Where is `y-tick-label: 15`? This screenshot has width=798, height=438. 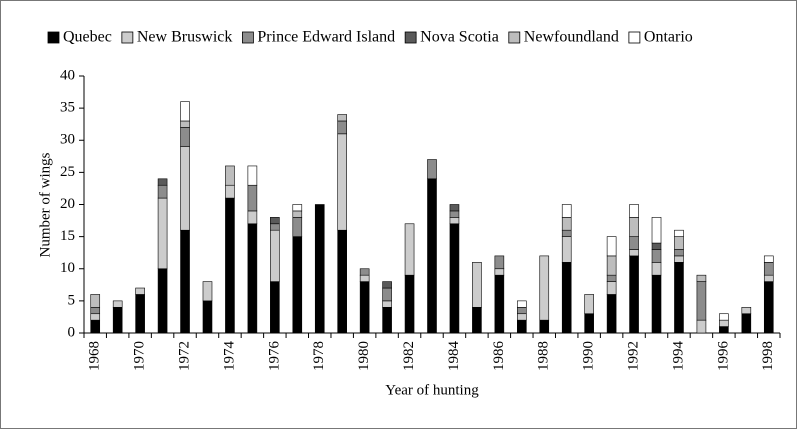
y-tick-label: 15 is located at coordinates (67, 236).